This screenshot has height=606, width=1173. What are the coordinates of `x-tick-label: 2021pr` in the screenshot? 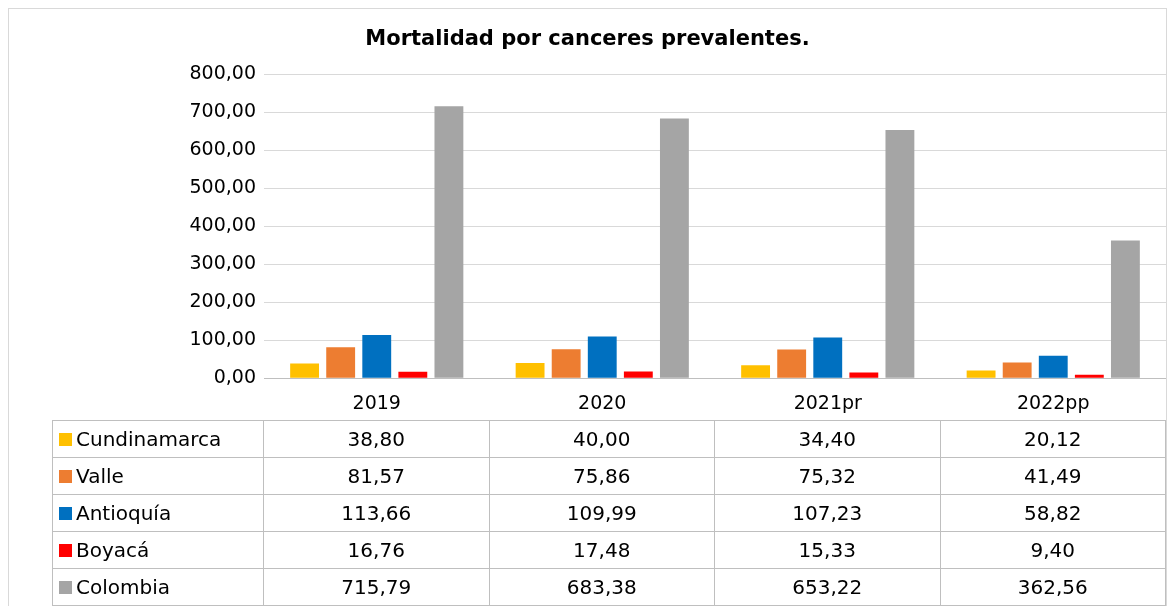 It's located at (828, 401).